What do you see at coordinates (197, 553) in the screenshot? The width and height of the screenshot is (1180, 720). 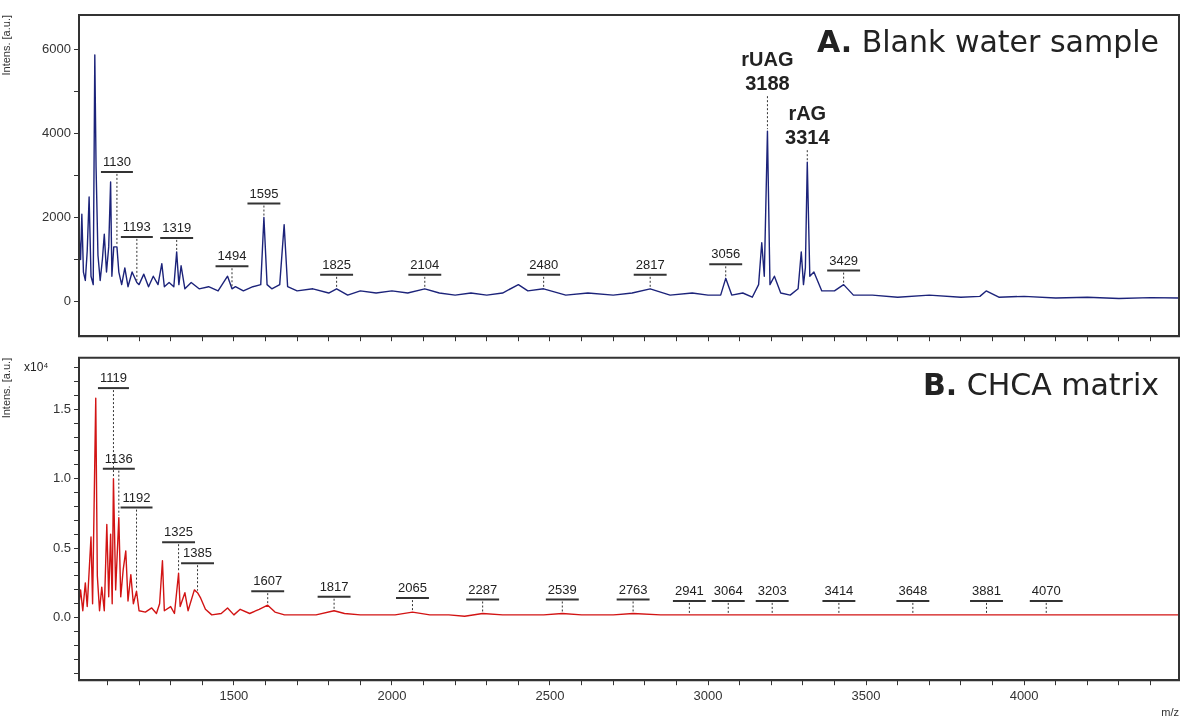 I see `annotation: 1385` at bounding box center [197, 553].